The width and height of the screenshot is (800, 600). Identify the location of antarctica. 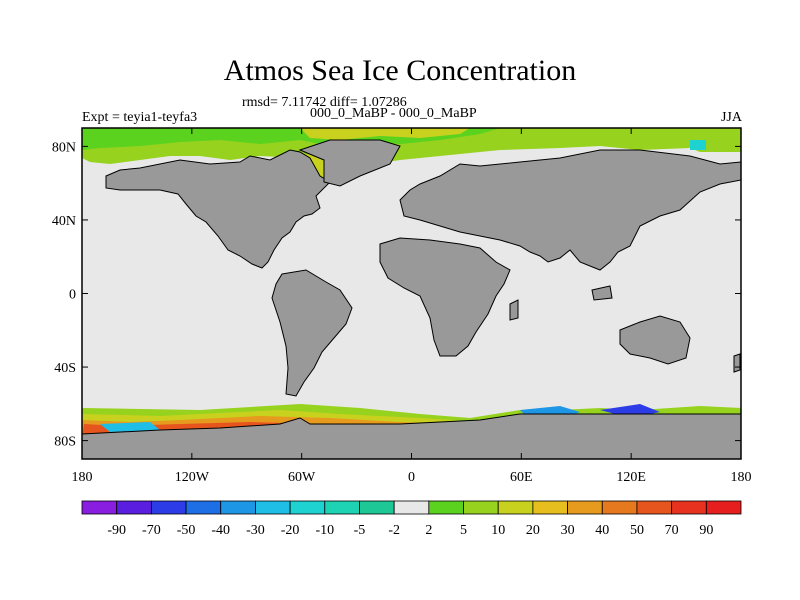
(411, 436).